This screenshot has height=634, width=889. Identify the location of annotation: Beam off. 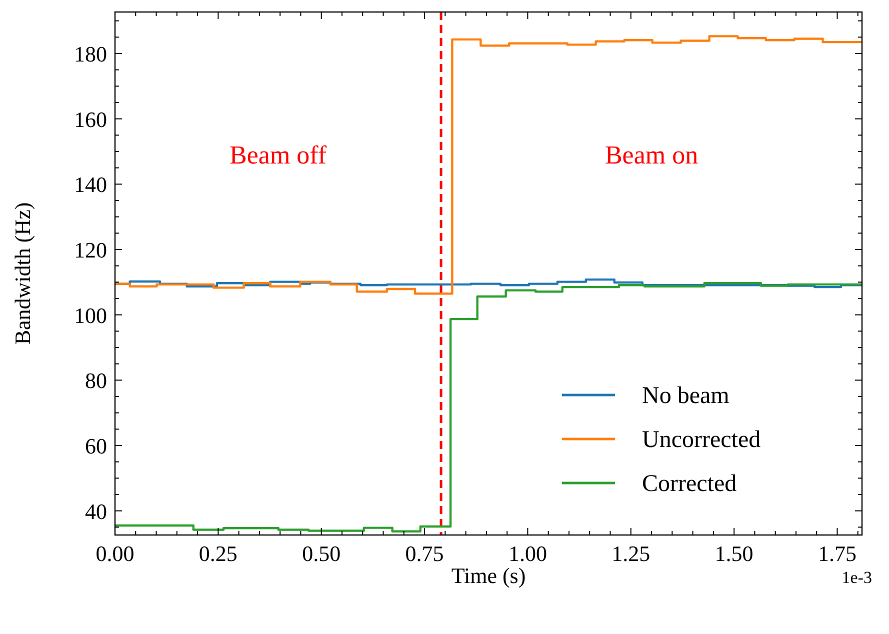
(278, 155).